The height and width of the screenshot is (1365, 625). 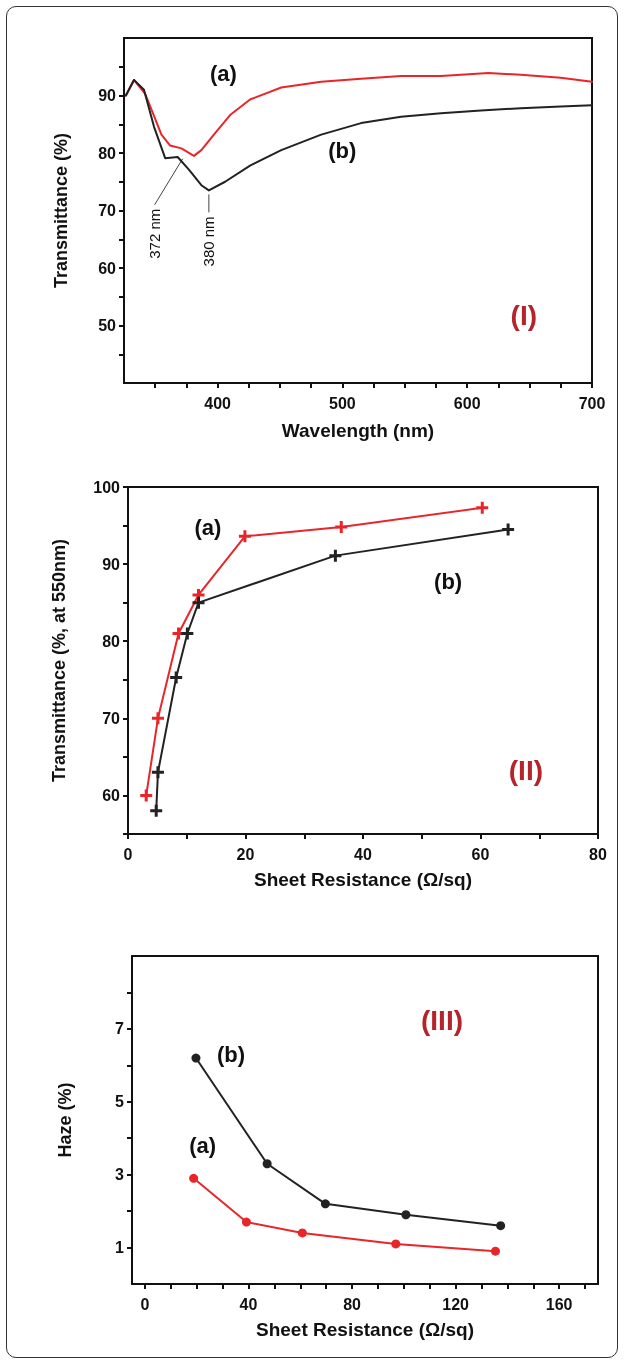 I want to click on x-tick-label: 160, so click(x=559, y=1304).